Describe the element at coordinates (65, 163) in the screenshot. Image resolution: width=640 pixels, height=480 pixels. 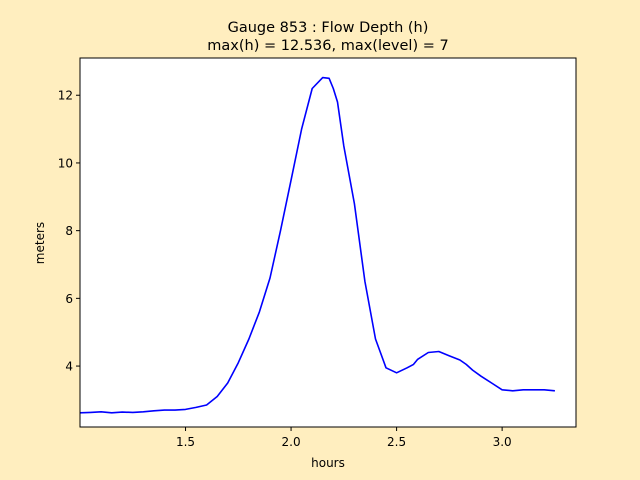
I see `y-tick-label: 10` at that location.